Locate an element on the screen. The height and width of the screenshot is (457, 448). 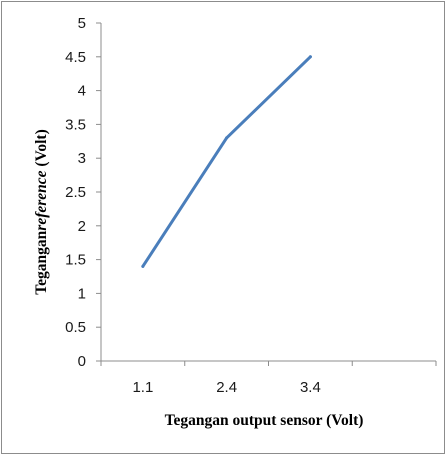
y-tick-label: 3.5 is located at coordinates (75, 124).